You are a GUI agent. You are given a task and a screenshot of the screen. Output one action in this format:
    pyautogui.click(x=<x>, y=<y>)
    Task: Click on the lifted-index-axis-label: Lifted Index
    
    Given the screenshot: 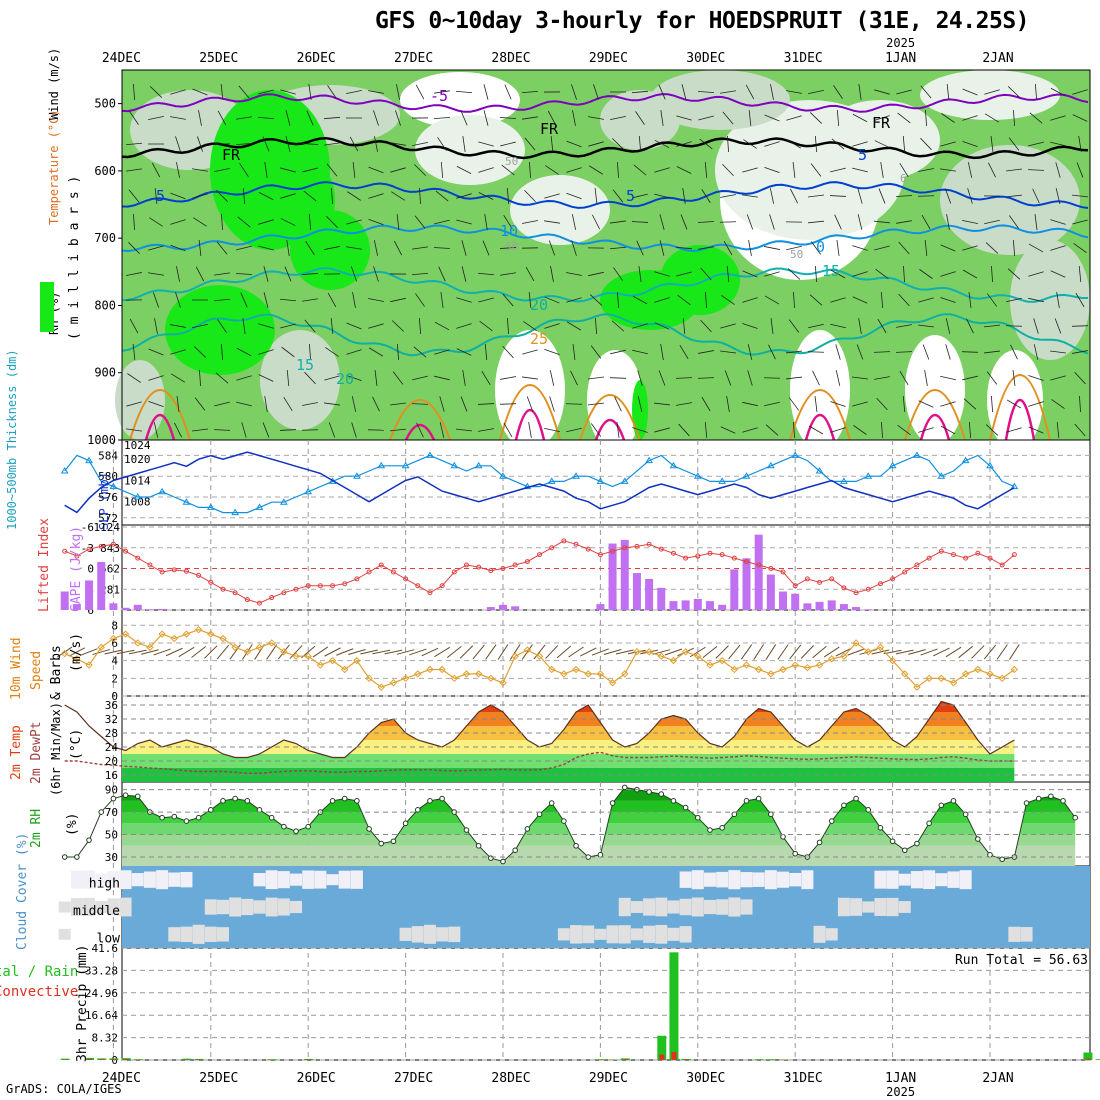 What is the action you would take?
    pyautogui.click(x=44, y=565)
    